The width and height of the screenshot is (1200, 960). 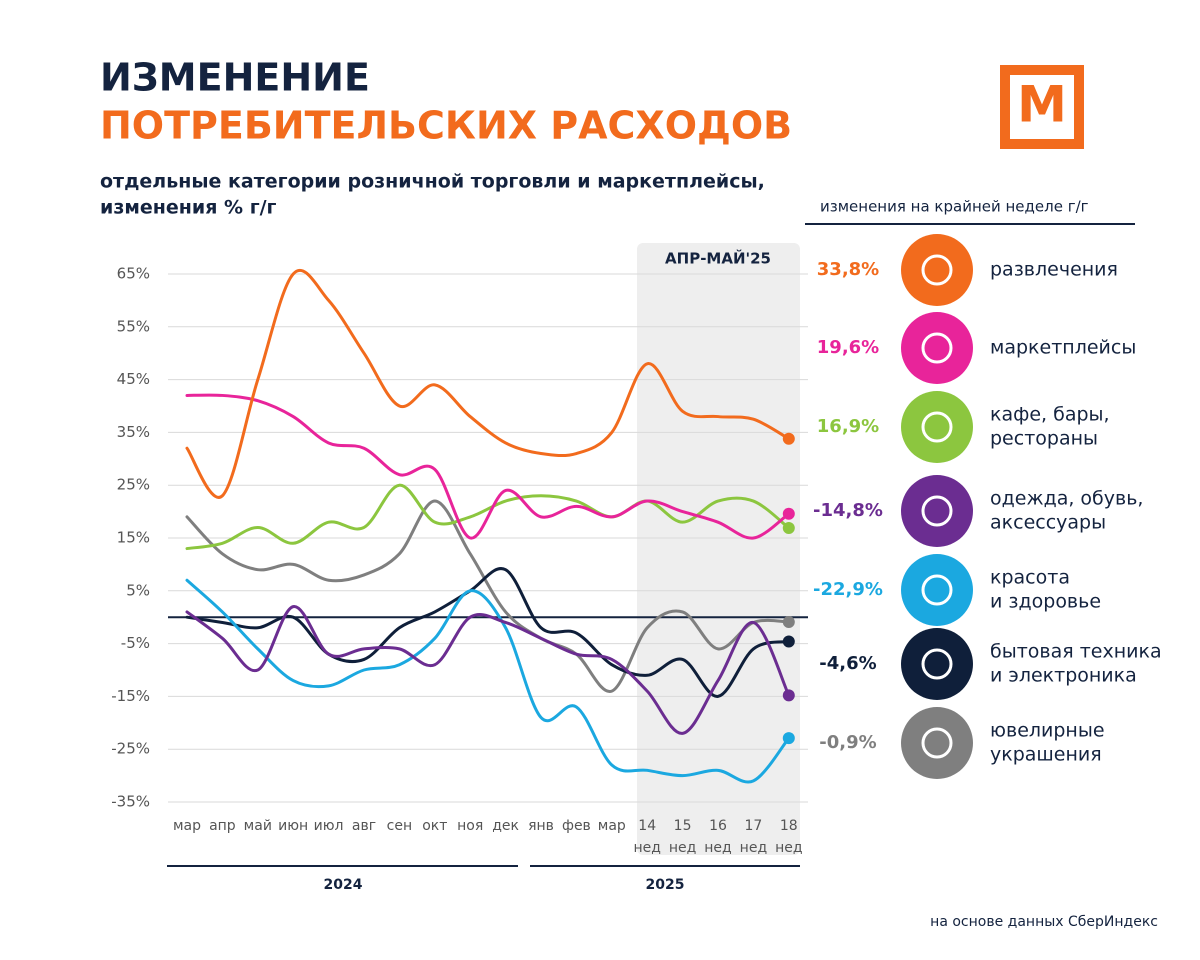 I want to click on x-tick-label: ноя, so click(x=470, y=826).